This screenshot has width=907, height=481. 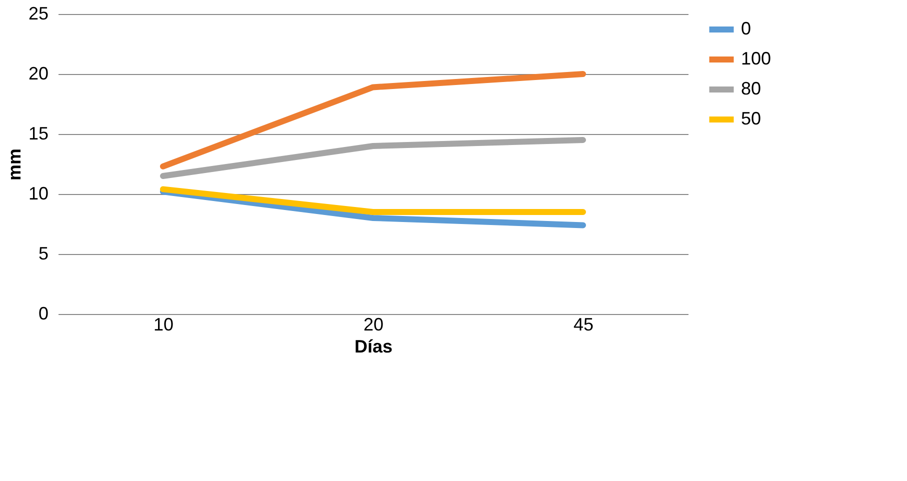 I want to click on y-tick-label: 15, so click(x=38, y=134).